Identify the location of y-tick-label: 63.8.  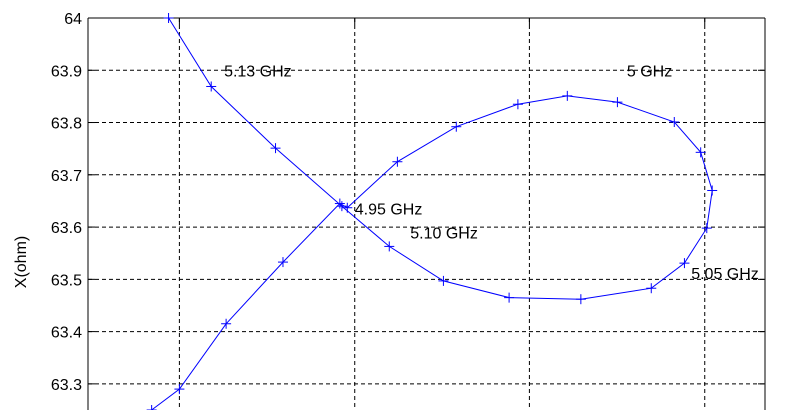
(66, 124).